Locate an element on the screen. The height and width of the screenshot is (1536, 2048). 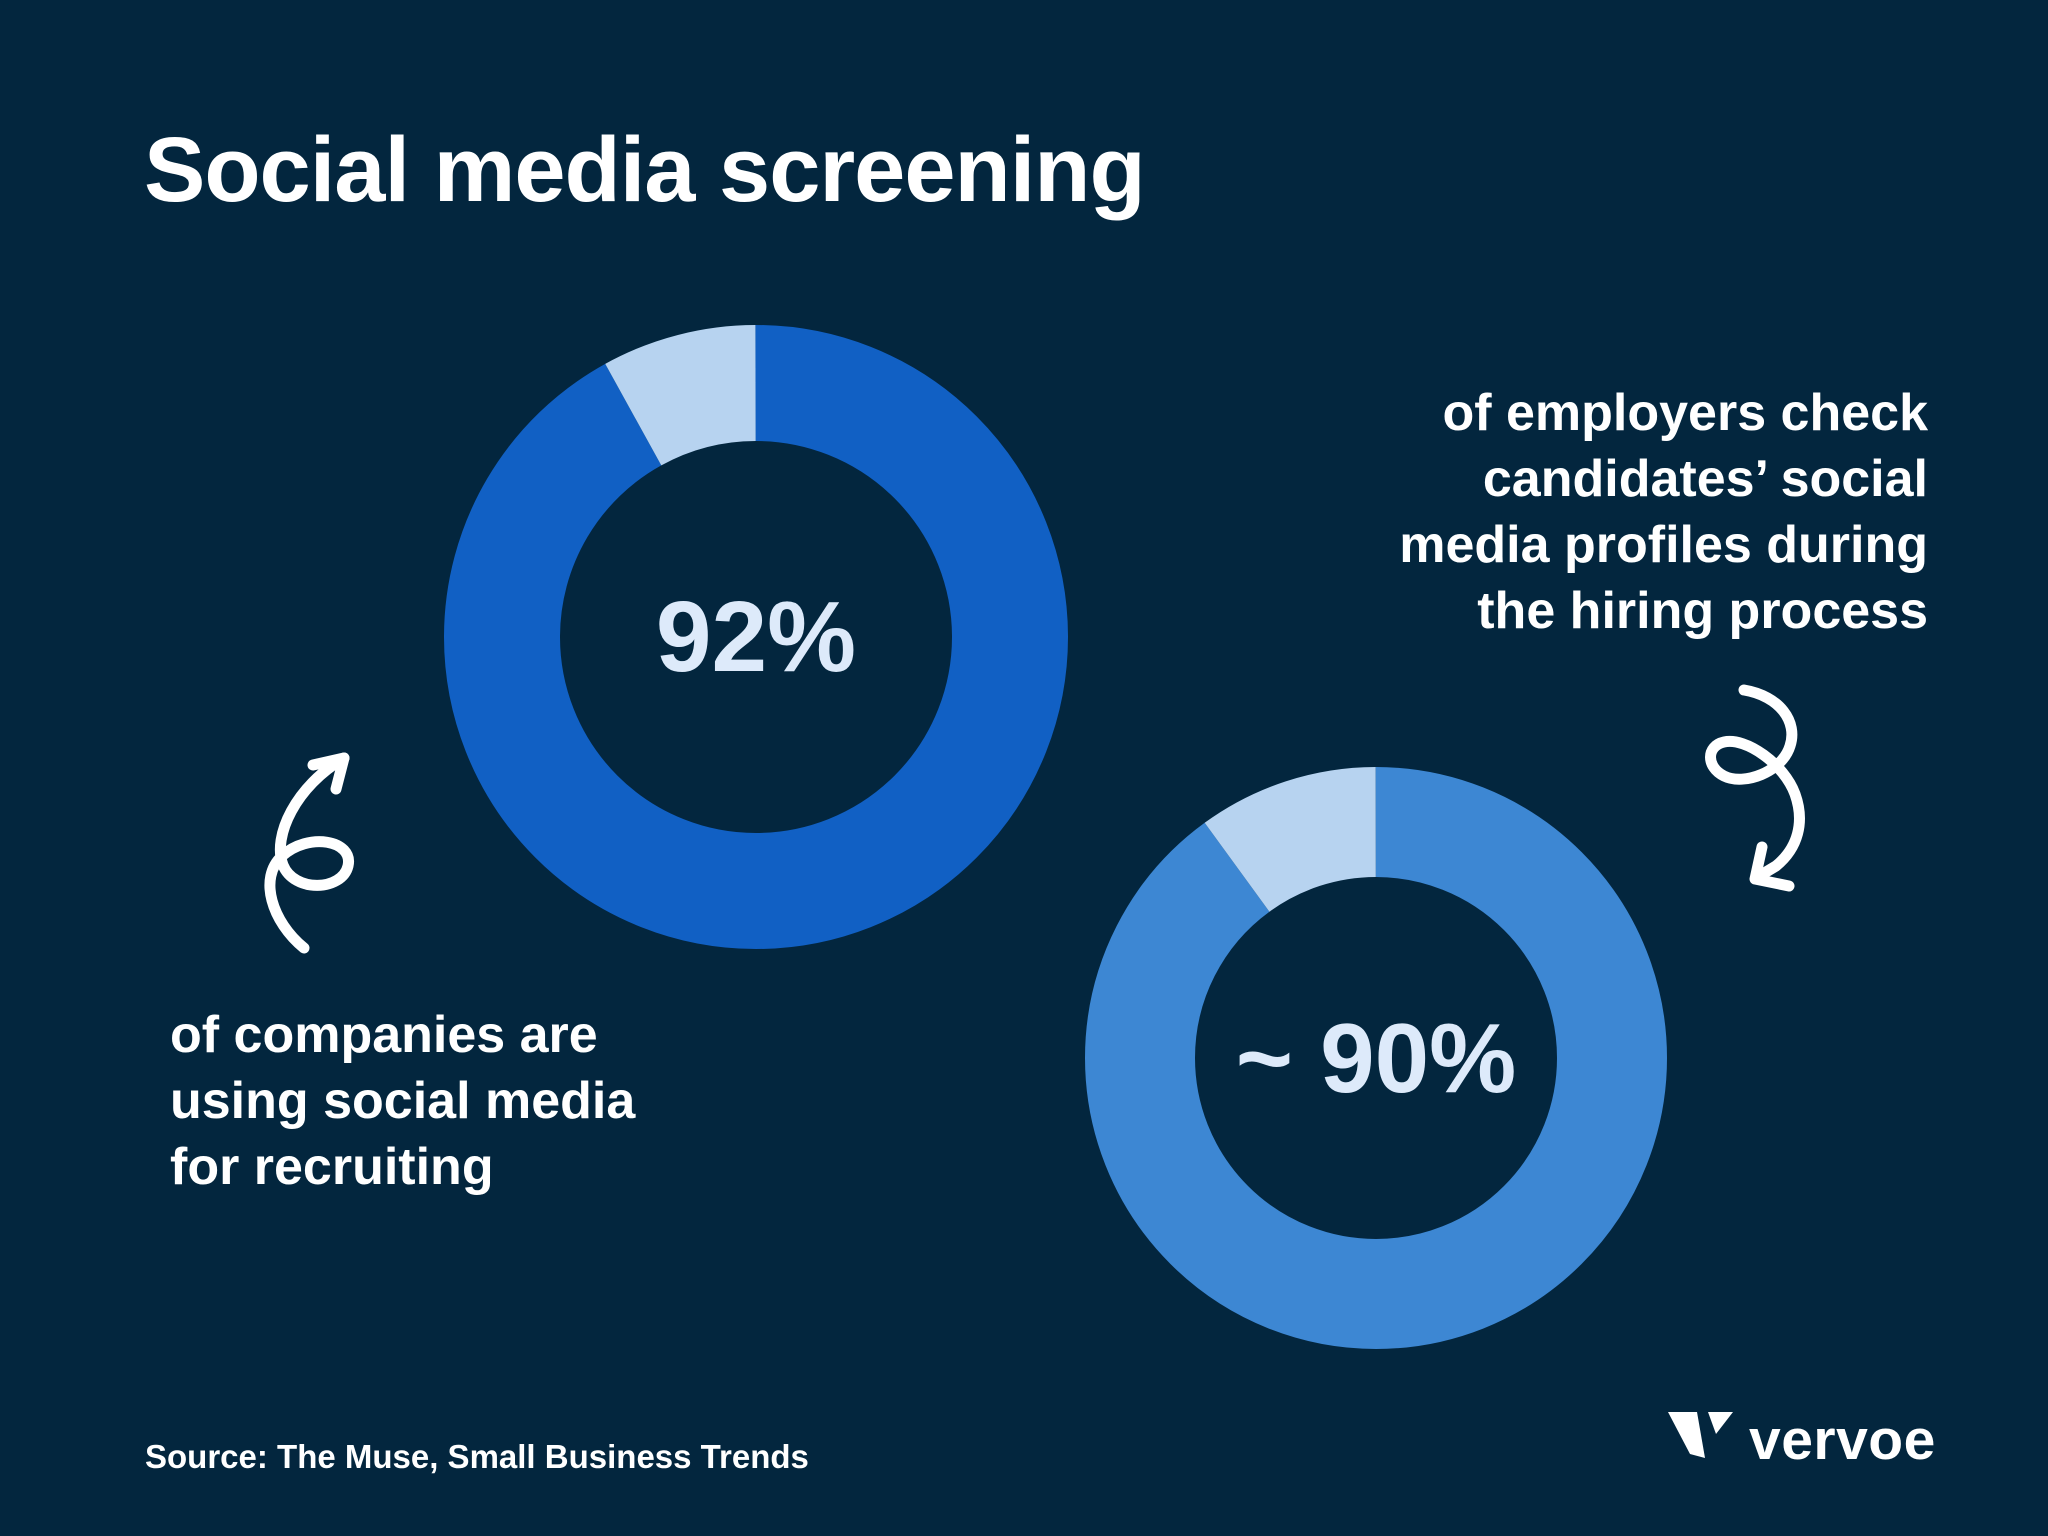
vervoe-logo: vervoe is located at coordinates (1801, 1436).